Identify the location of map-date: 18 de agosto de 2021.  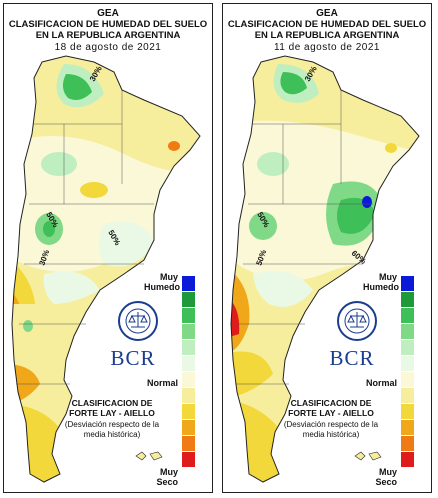
(108, 47).